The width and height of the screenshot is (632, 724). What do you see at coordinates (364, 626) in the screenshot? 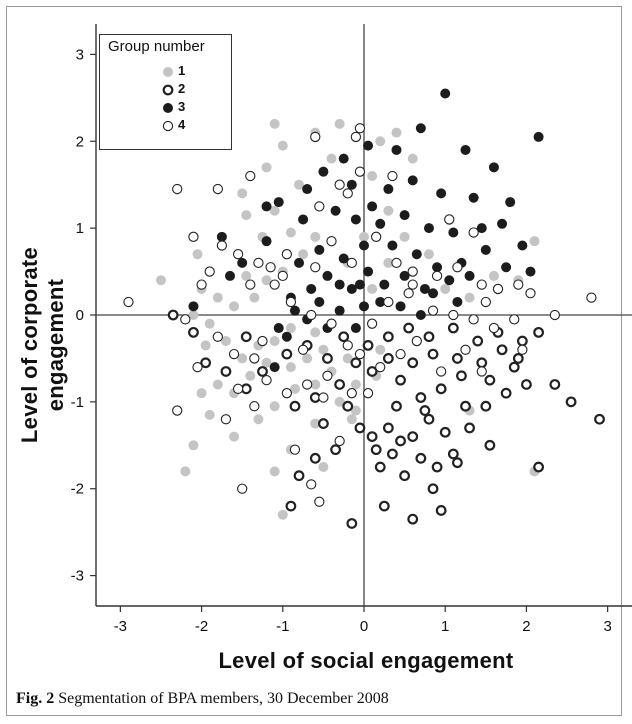
I see `x-tick-label: 0` at bounding box center [364, 626].